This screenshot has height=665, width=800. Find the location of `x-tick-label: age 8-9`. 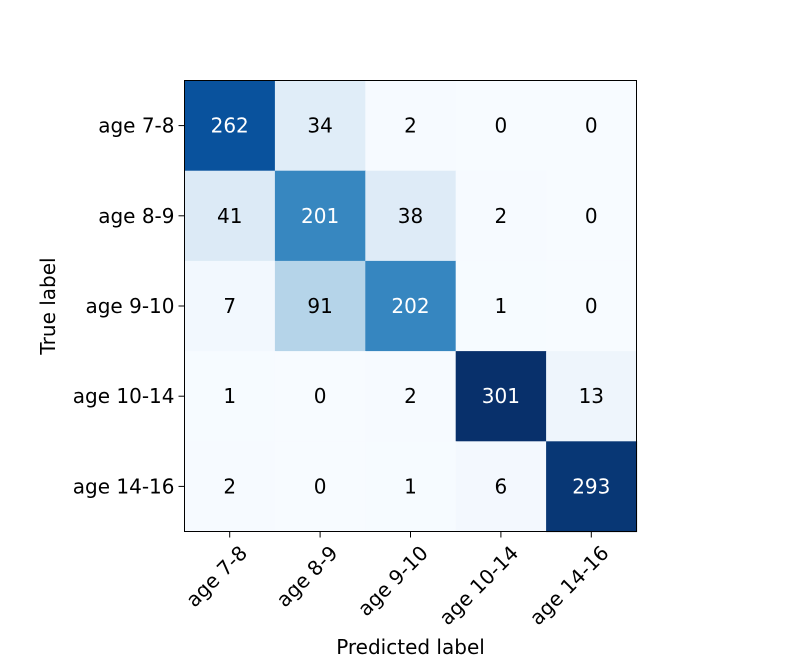

x-tick-label: age 8-9 is located at coordinates (306, 576).